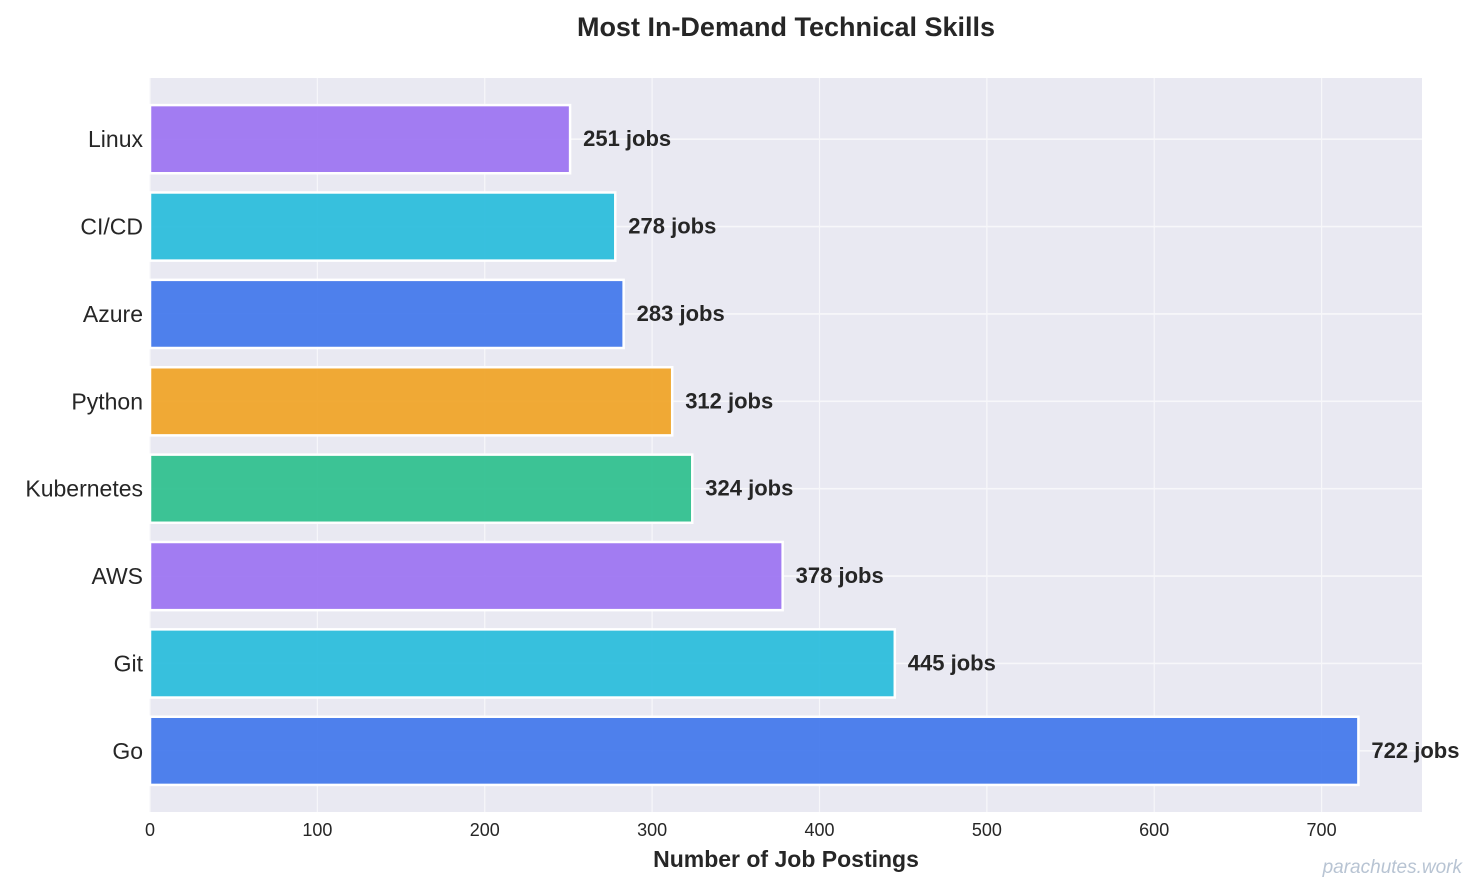 Image resolution: width=1480 pixels, height=891 pixels. What do you see at coordinates (411, 401) in the screenshot?
I see `bar-python` at bounding box center [411, 401].